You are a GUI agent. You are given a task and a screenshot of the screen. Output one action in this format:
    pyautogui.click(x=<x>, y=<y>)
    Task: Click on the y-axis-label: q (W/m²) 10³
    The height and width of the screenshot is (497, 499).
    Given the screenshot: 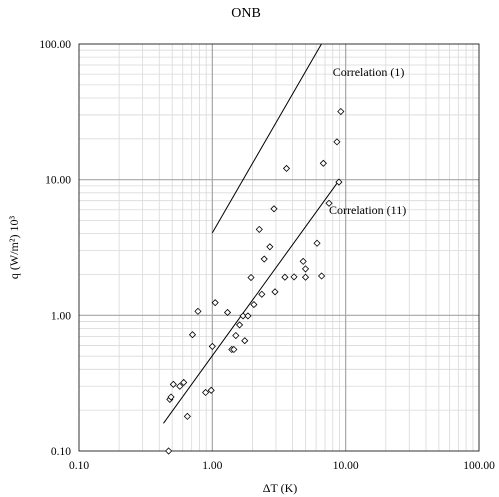 What is the action you would take?
    pyautogui.click(x=14, y=248)
    